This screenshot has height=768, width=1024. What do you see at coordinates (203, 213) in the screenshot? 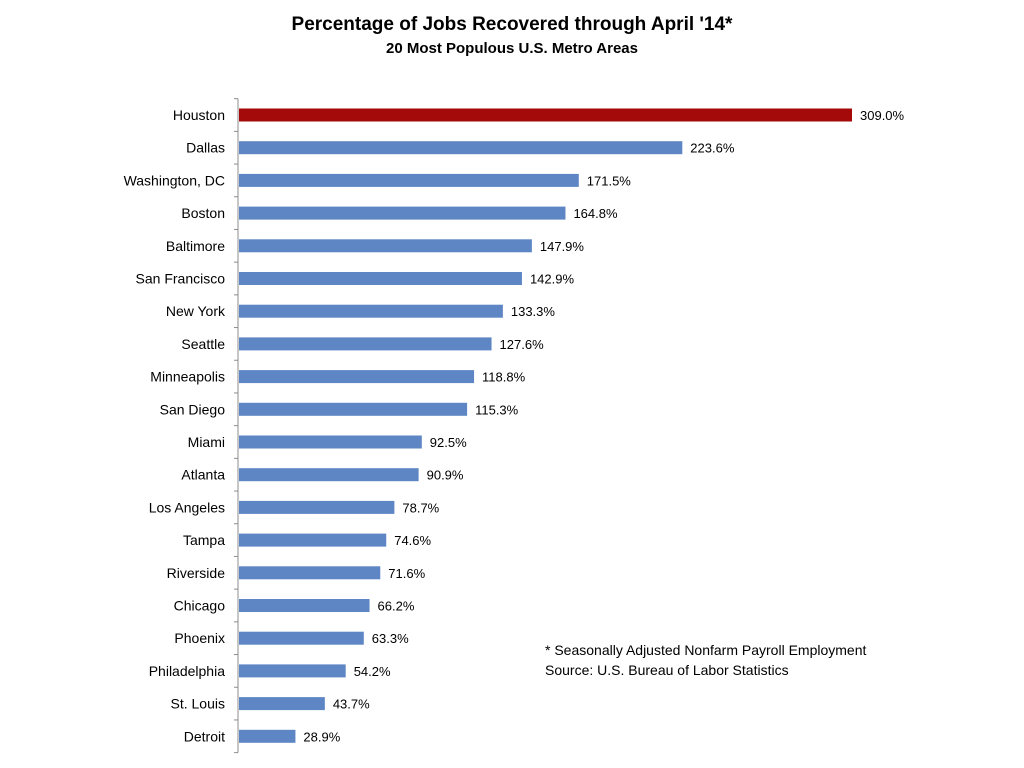
I see `category-label: Boston` at bounding box center [203, 213].